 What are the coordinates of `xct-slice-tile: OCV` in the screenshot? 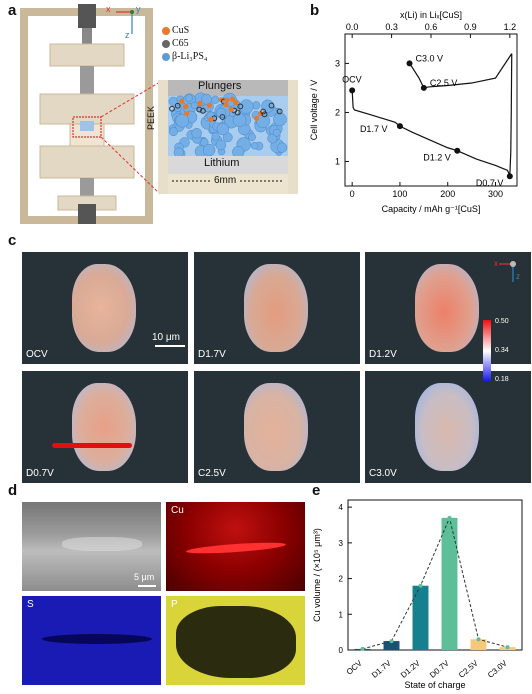 It's located at (105, 308).